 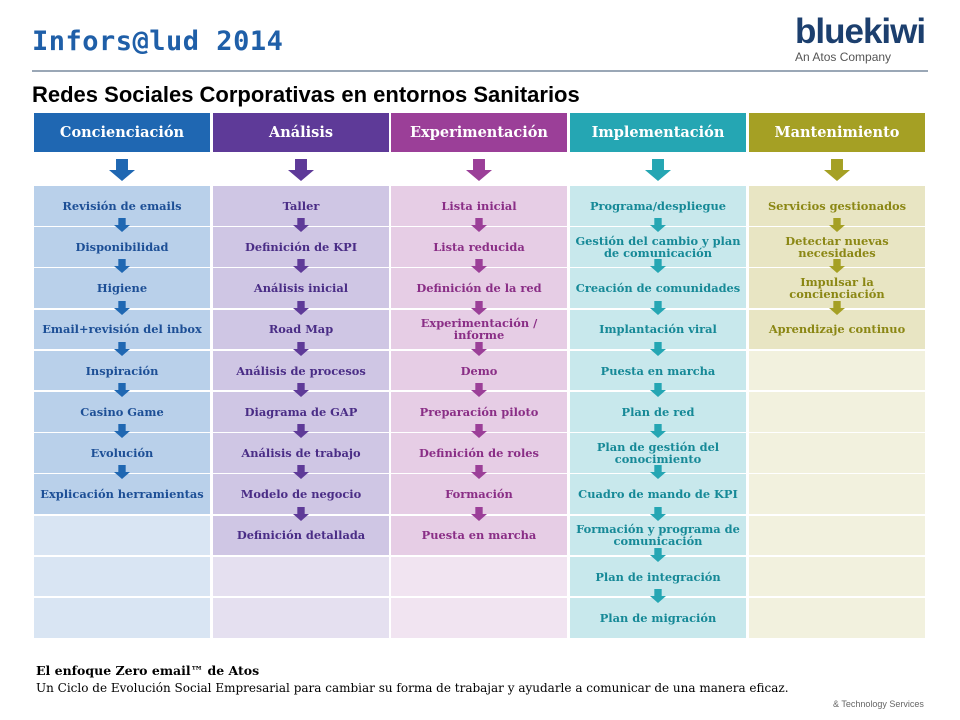 I want to click on step-cell: Lista inicial, so click(x=479, y=206).